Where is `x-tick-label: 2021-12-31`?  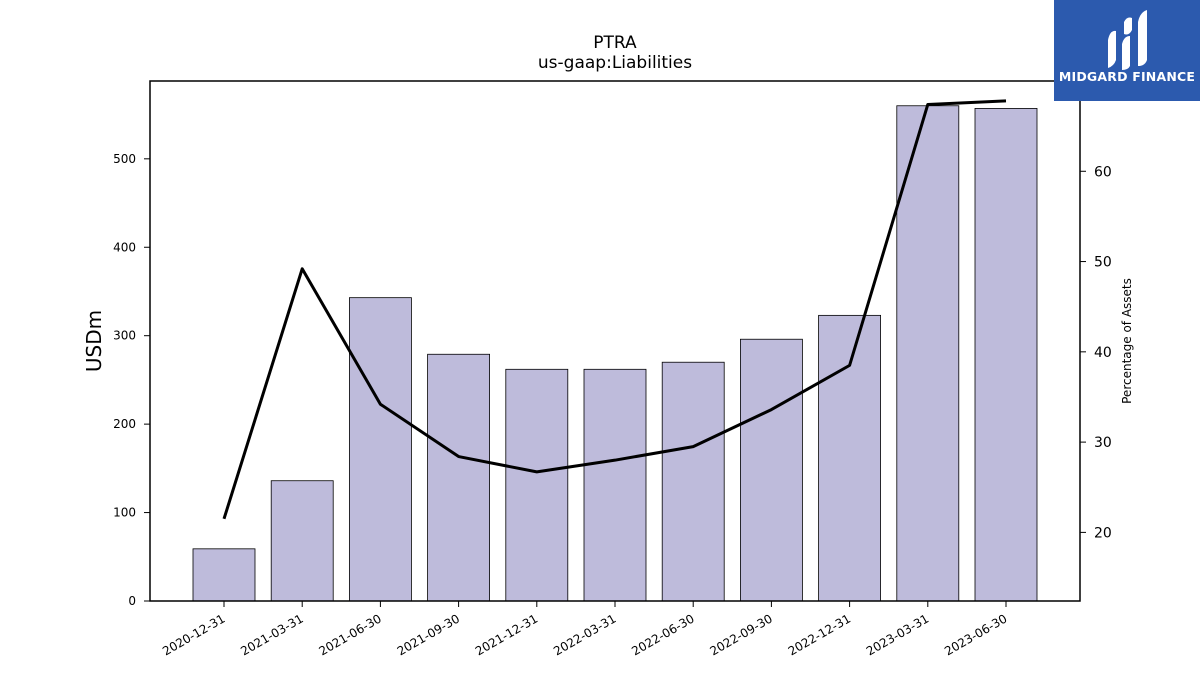
x-tick-label: 2021-12-31 is located at coordinates (506, 634).